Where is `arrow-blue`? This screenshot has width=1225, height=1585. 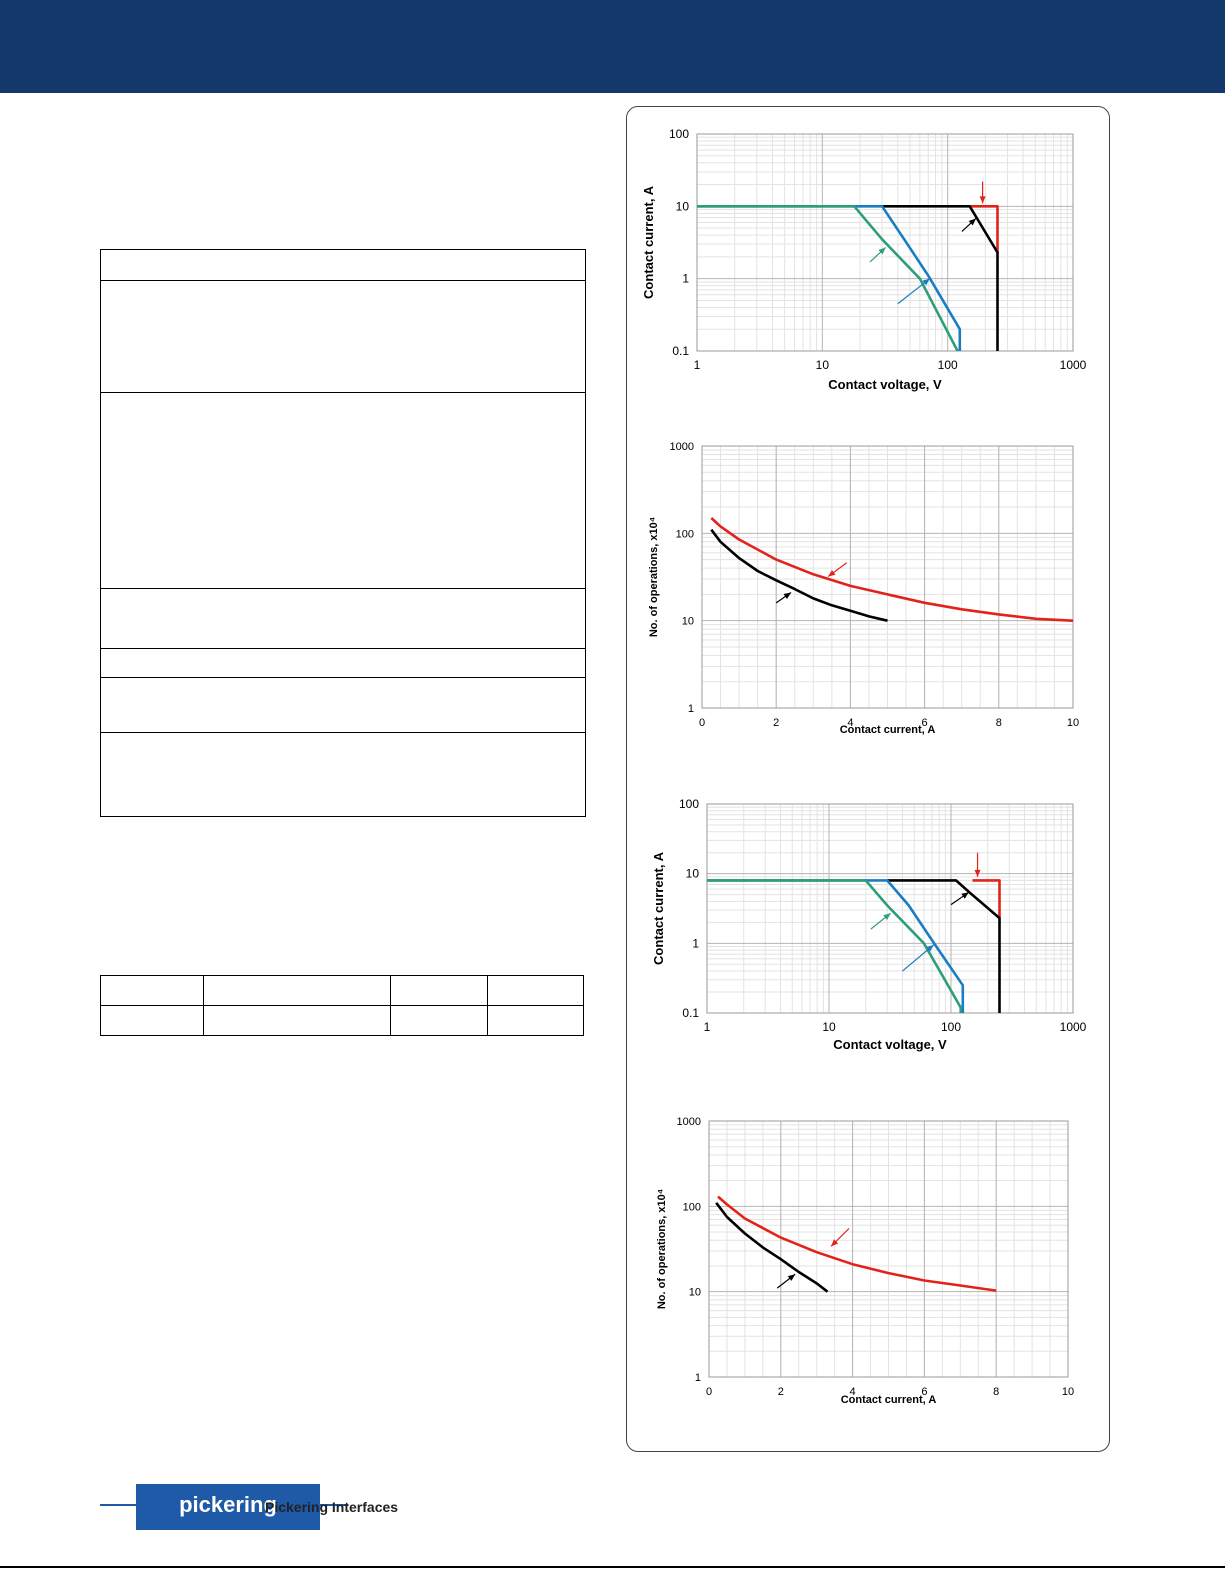 arrow-blue is located at coordinates (918, 958).